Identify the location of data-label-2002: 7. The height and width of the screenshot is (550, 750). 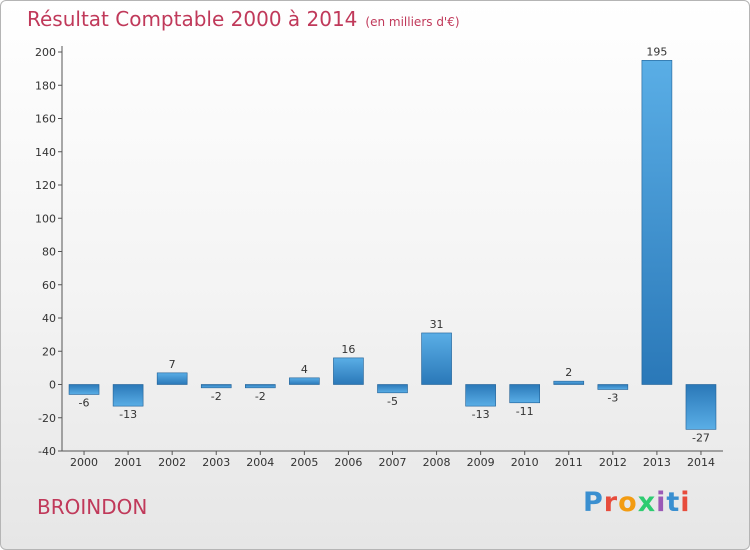
(172, 364).